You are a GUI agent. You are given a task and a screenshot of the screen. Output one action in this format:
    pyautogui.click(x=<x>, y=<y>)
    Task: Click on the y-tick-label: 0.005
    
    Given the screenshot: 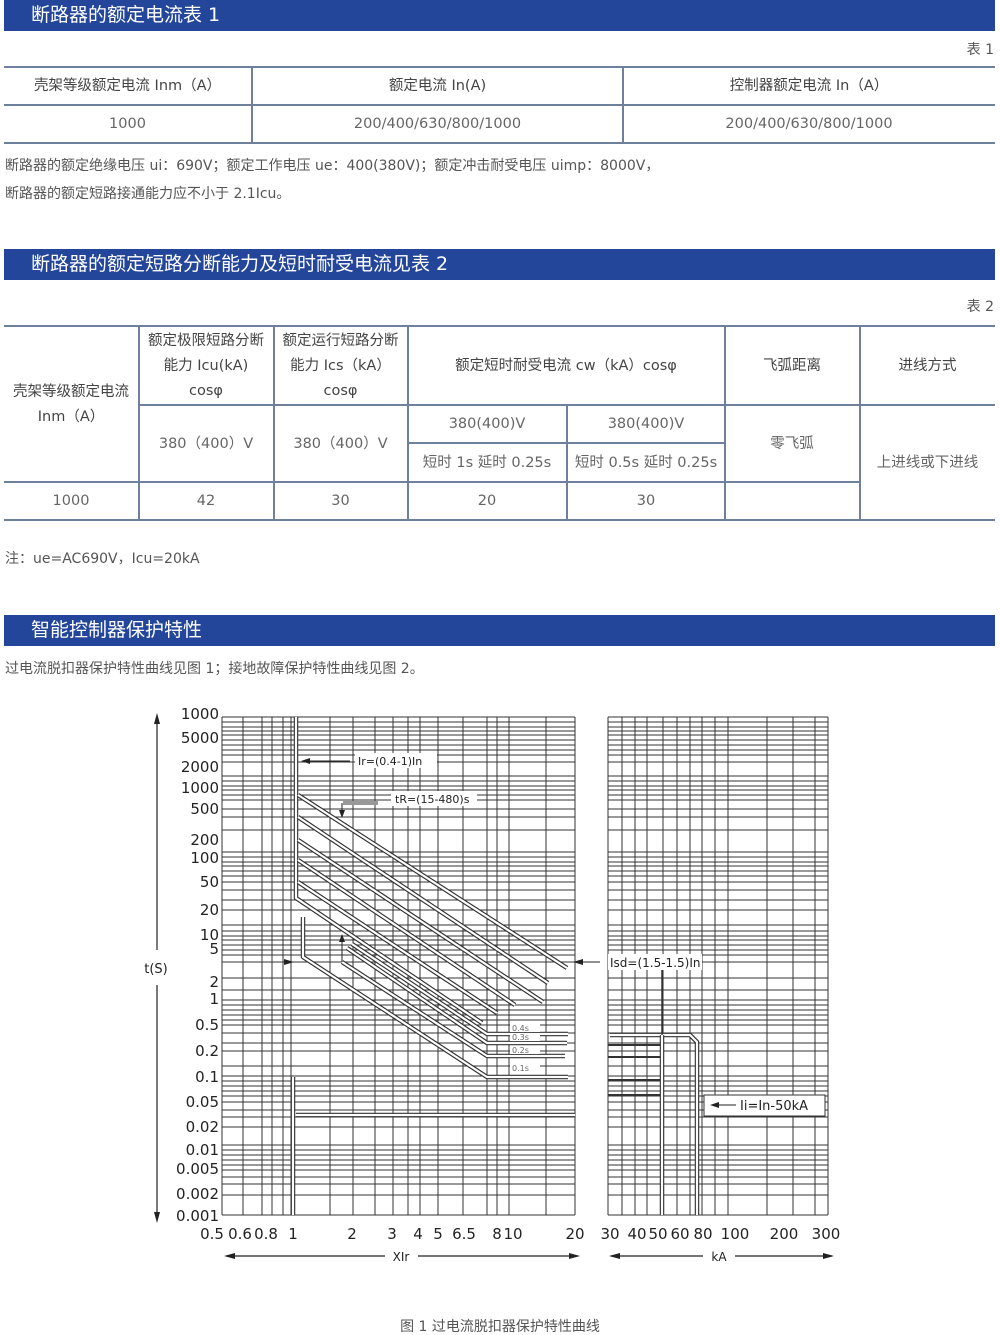 What is the action you would take?
    pyautogui.click(x=197, y=1169)
    